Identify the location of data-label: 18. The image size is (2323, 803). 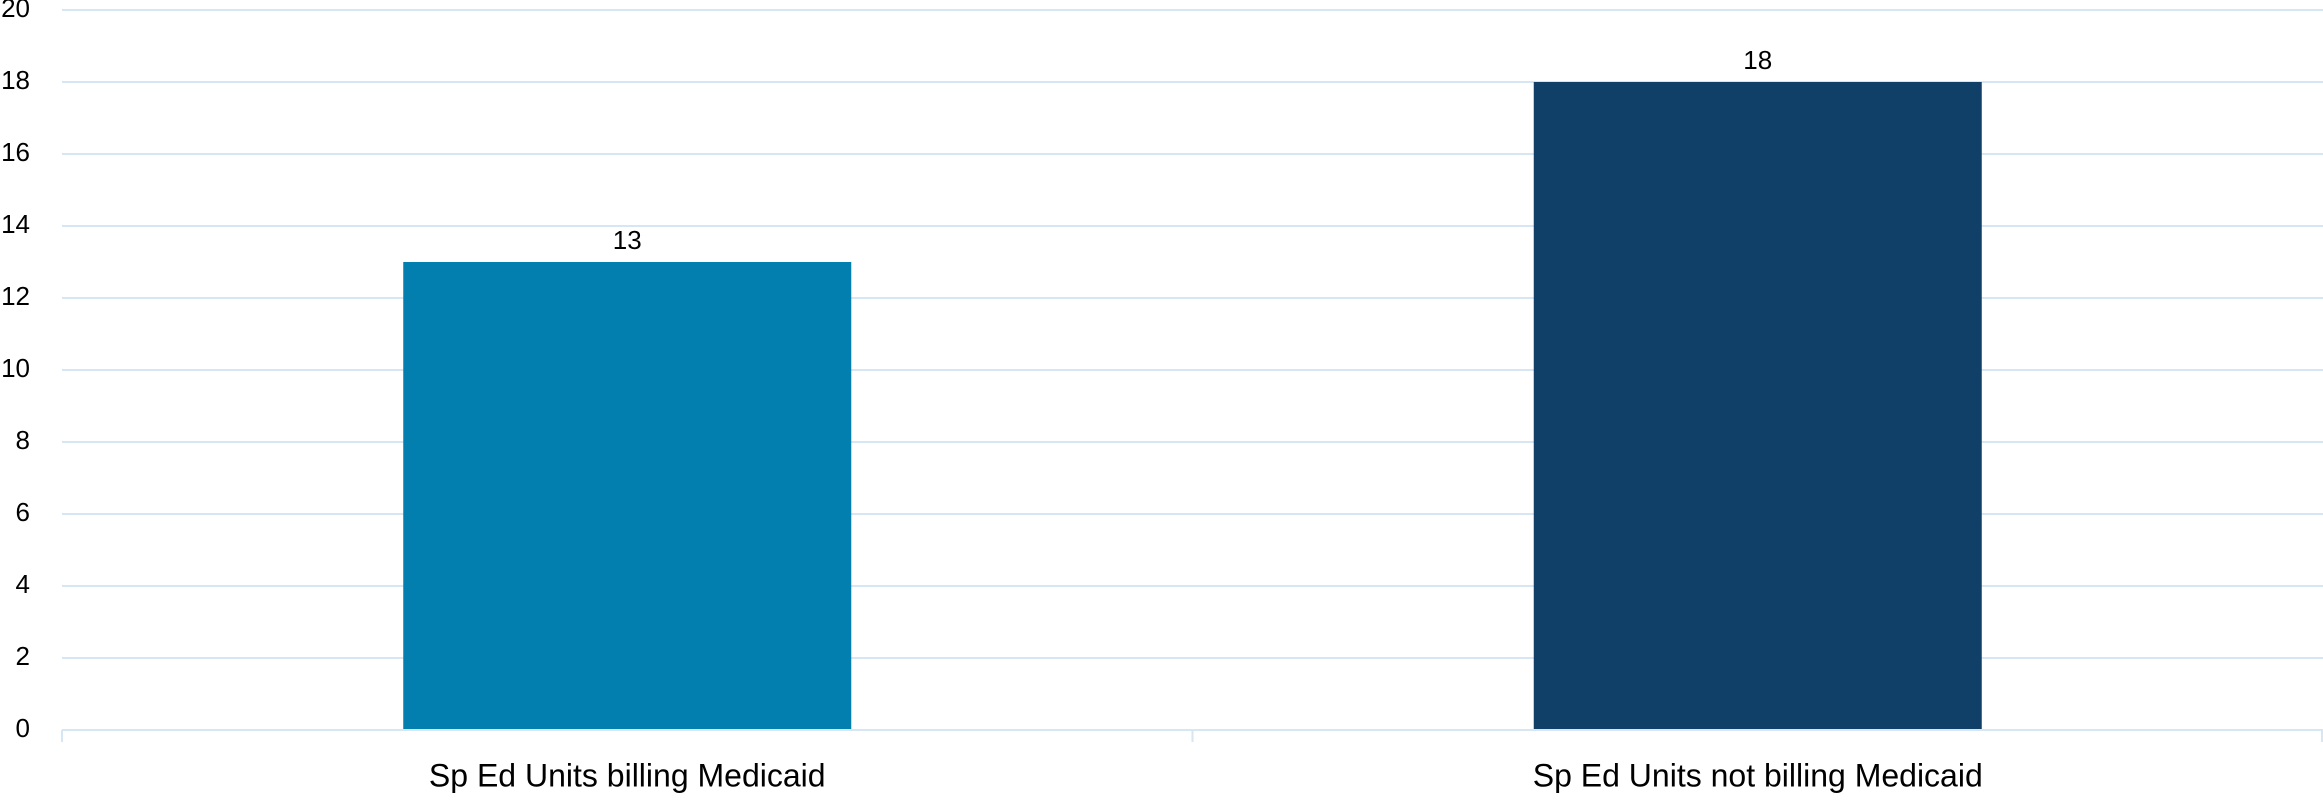
(1757, 60).